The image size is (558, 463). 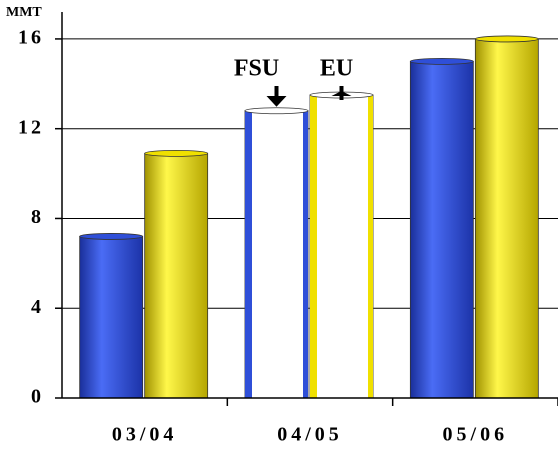 What do you see at coordinates (37, 307) in the screenshot?
I see `y-tick-label: 4` at bounding box center [37, 307].